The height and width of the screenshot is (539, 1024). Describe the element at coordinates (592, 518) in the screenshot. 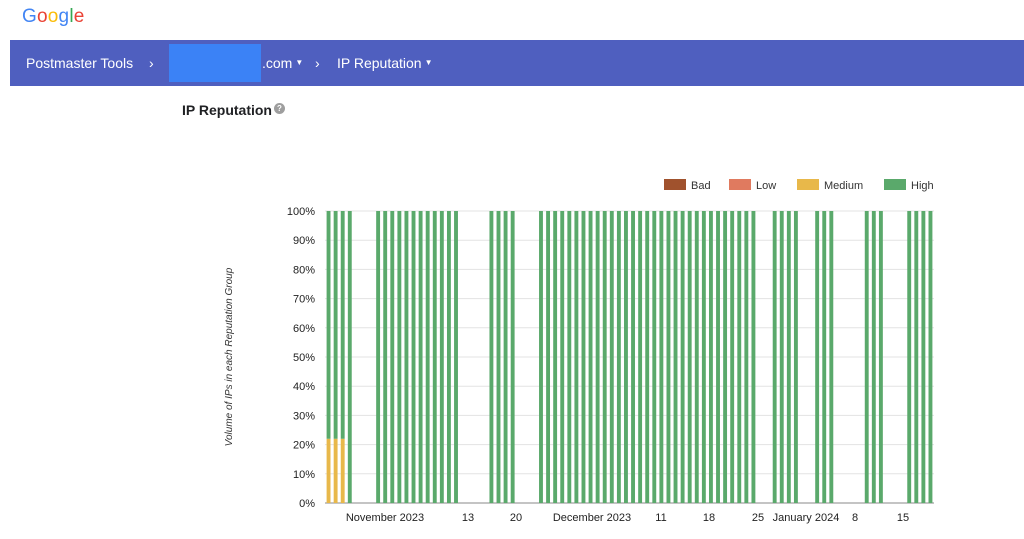

I see `x-tick-label: December 2023` at that location.